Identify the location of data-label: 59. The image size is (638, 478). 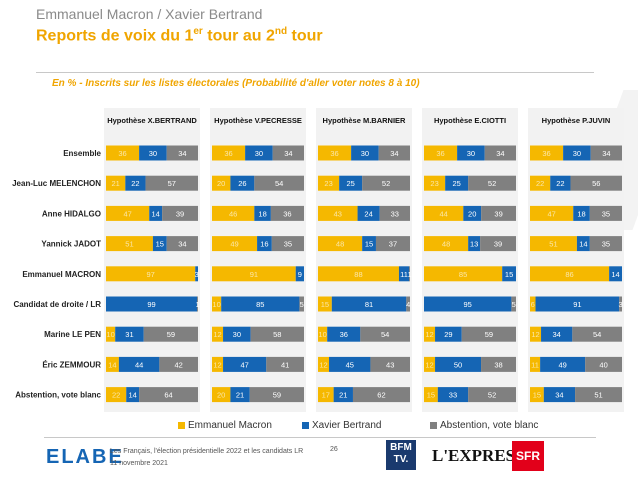
(277, 395).